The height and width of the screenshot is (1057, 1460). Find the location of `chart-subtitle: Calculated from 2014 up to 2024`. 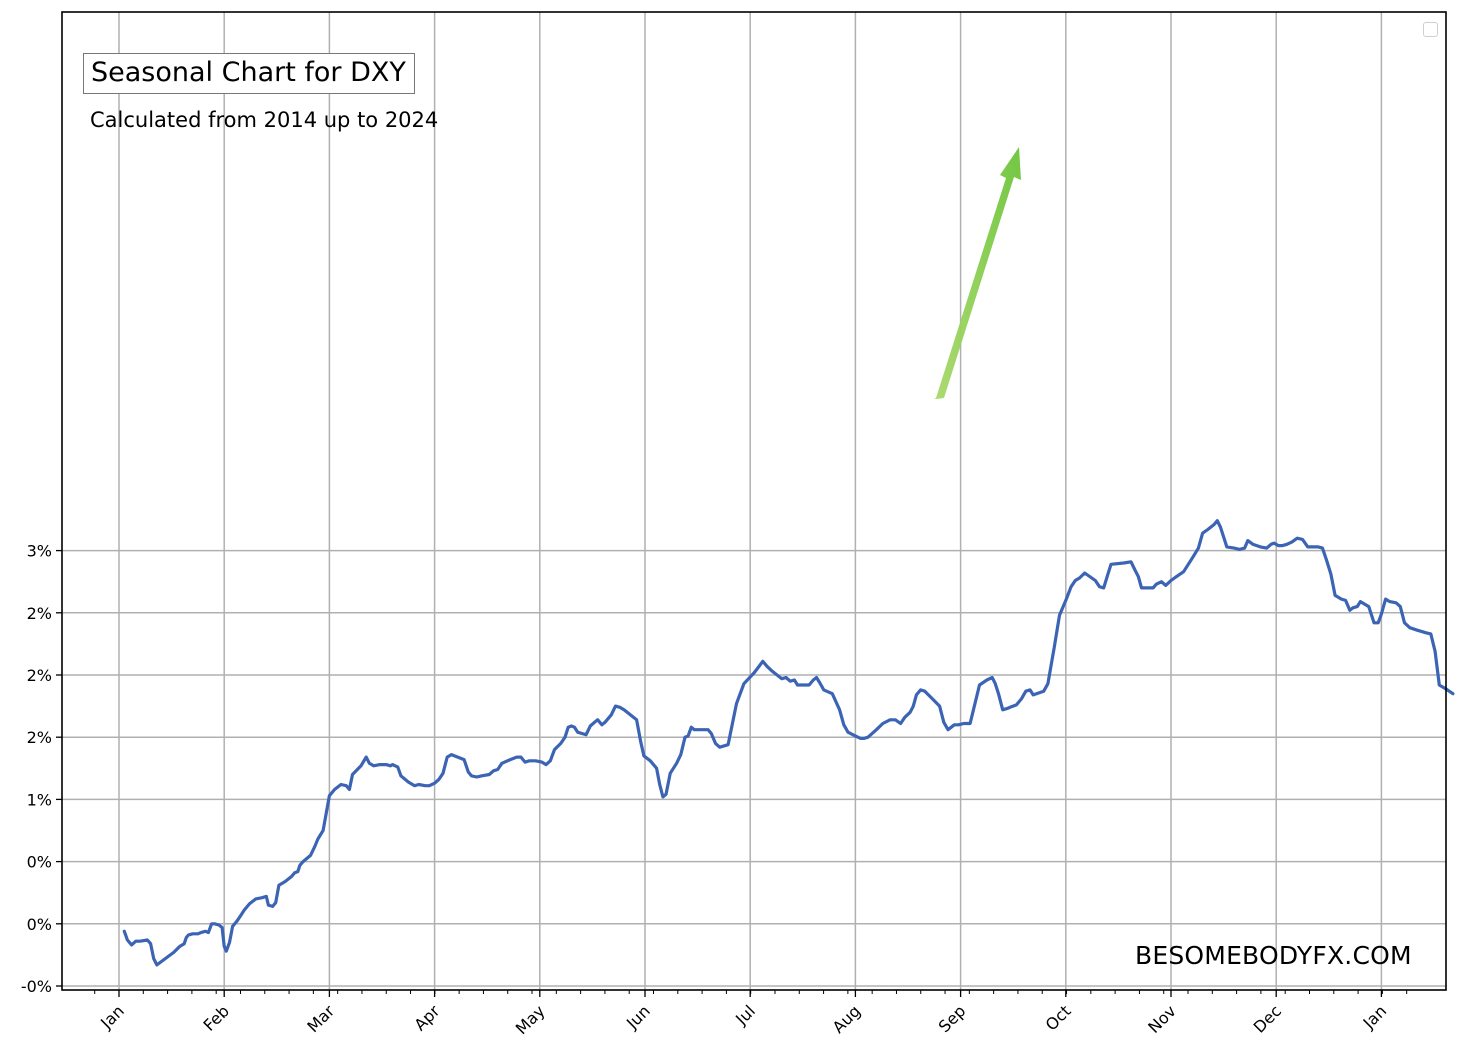

chart-subtitle: Calculated from 2014 up to 2024 is located at coordinates (264, 120).